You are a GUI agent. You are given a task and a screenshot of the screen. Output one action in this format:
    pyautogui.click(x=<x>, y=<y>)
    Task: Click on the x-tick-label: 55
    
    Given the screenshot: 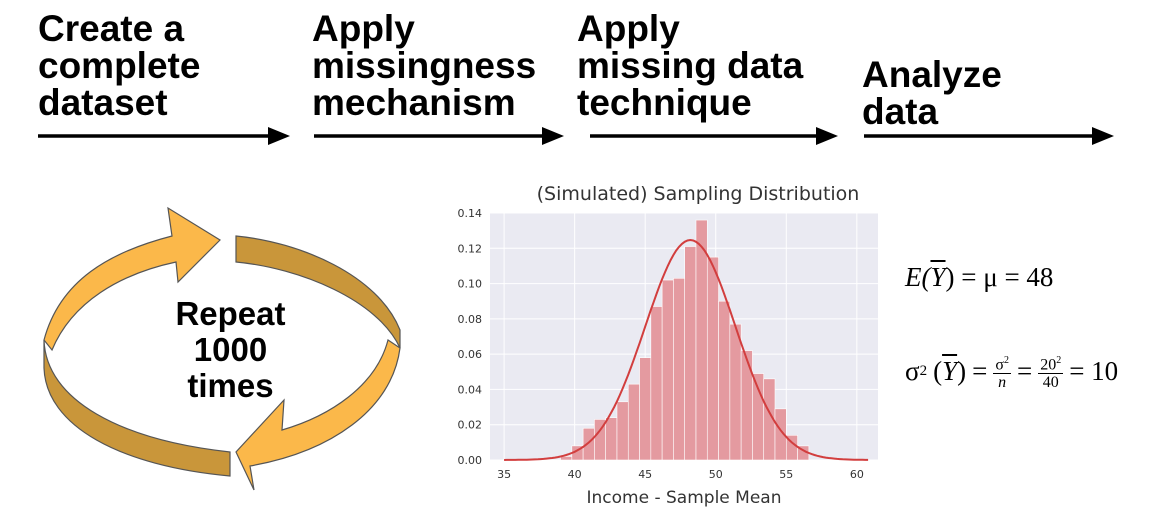 What is the action you would take?
    pyautogui.click(x=786, y=474)
    